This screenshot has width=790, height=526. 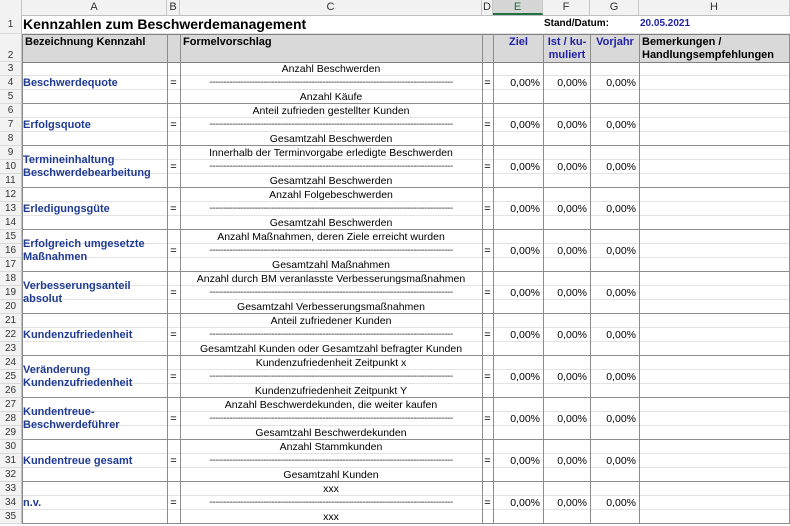 I want to click on row-header-21: 21, so click(x=11, y=321).